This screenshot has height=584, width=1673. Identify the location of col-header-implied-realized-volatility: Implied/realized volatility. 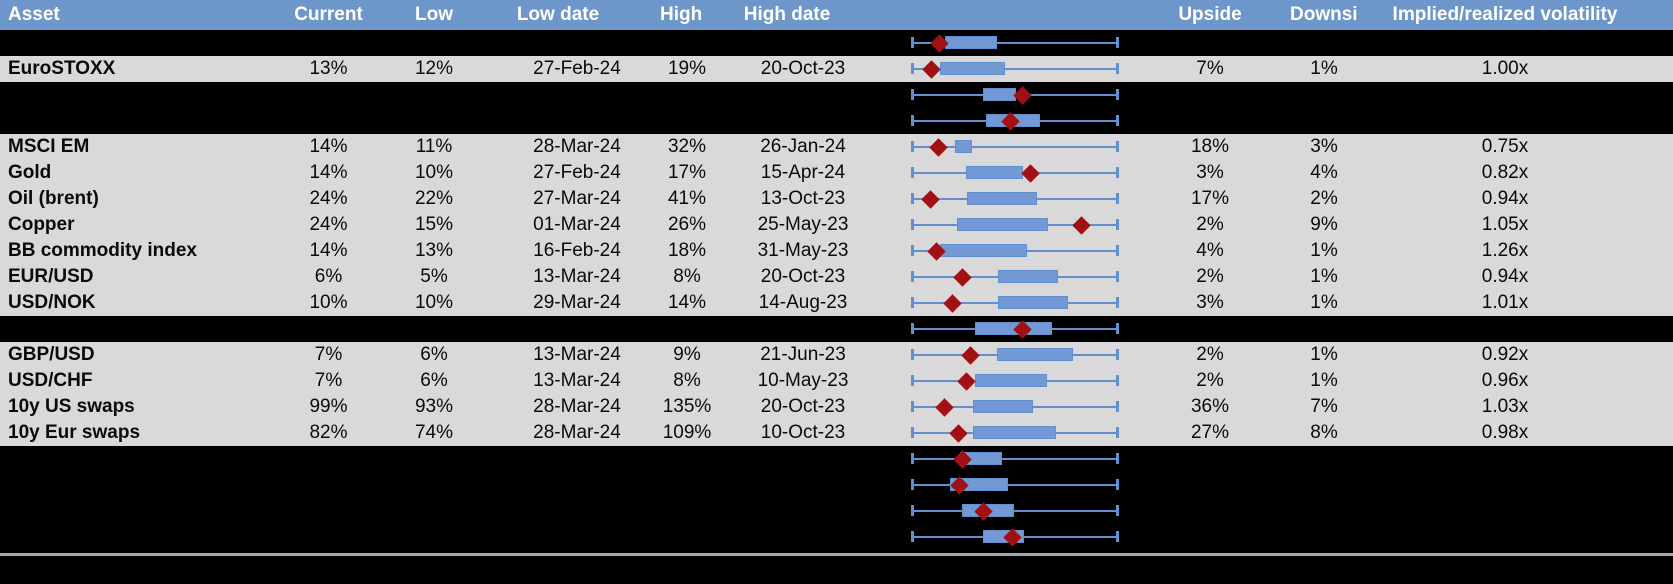
(1505, 14).